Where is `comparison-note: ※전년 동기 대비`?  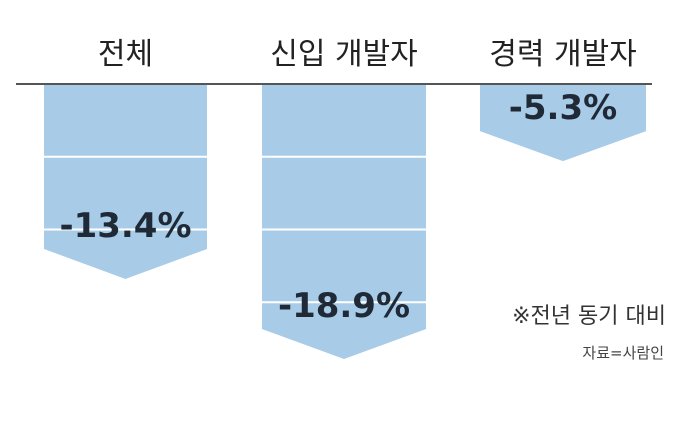
comparison-note: ※전년 동기 대비 is located at coordinates (589, 316).